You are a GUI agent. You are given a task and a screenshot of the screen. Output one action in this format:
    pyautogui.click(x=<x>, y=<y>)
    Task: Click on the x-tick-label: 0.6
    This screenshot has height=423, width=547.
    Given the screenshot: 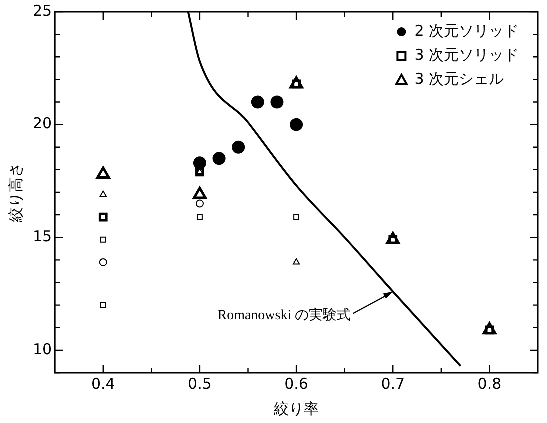 What is the action you would take?
    pyautogui.click(x=296, y=383)
    